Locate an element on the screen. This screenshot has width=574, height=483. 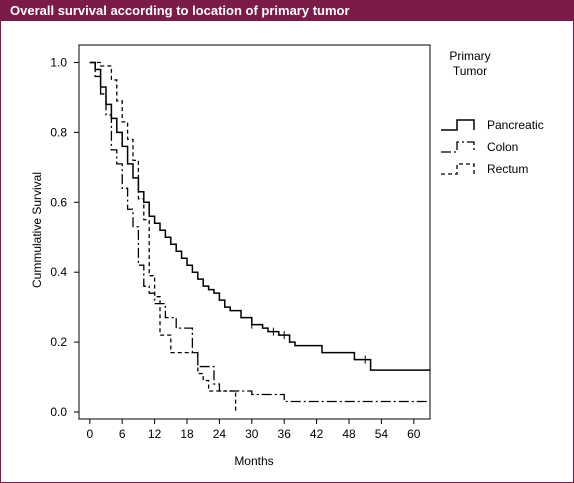
legend-label-pancreatic: Pancreatic is located at coordinates (515, 125).